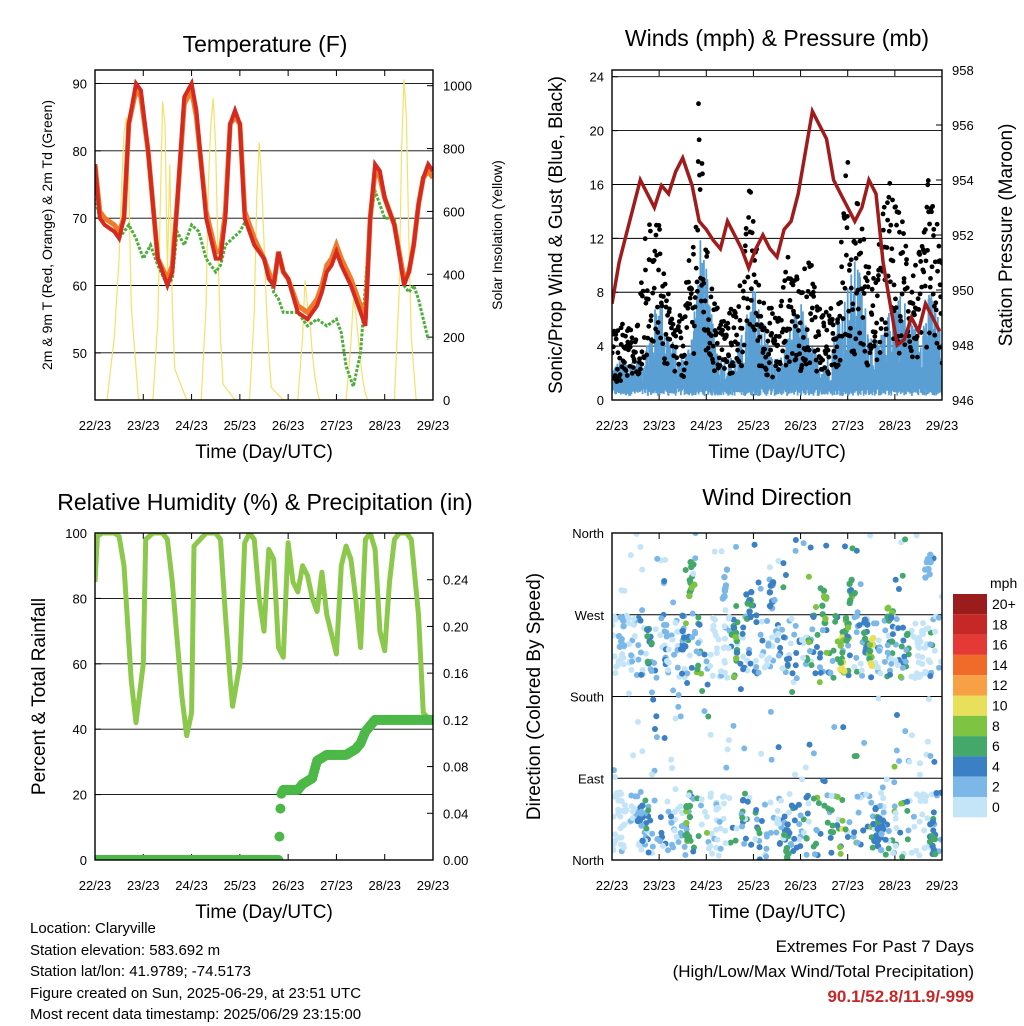  What do you see at coordinates (455, 720) in the screenshot?
I see `y2-tick-label: 0.12` at bounding box center [455, 720].